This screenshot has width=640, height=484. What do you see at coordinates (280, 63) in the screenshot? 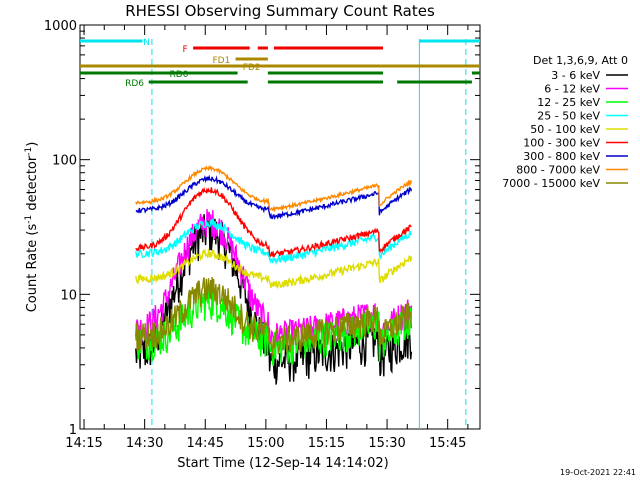
I see `state-bars: N F FD1 FD2 RD0 RD6` at bounding box center [280, 63].